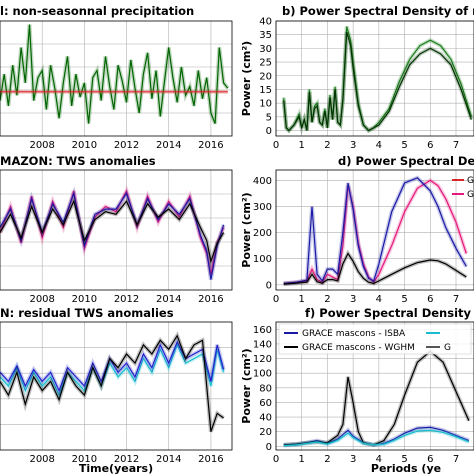 This screenshot has height=474, width=474. What do you see at coordinates (84, 459) in the screenshot?
I see `x-tick-label-e-1: 2010` at bounding box center [84, 459].